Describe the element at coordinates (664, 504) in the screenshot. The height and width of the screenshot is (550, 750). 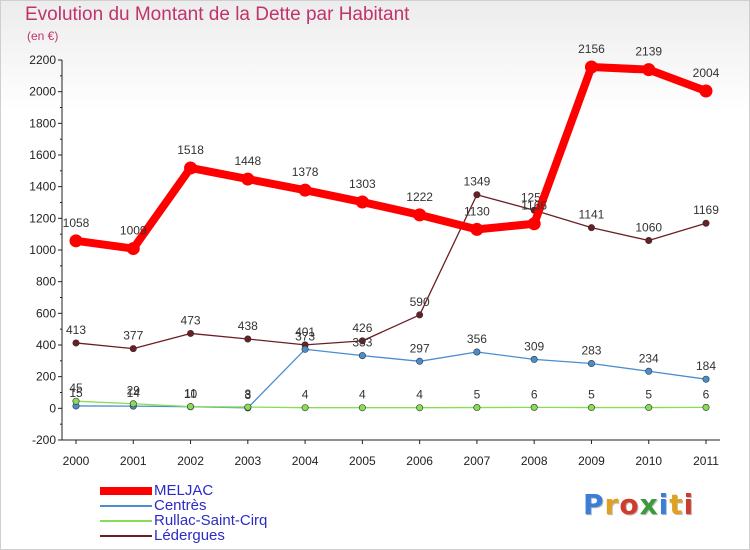
I see `logo-letter: i` at that location.